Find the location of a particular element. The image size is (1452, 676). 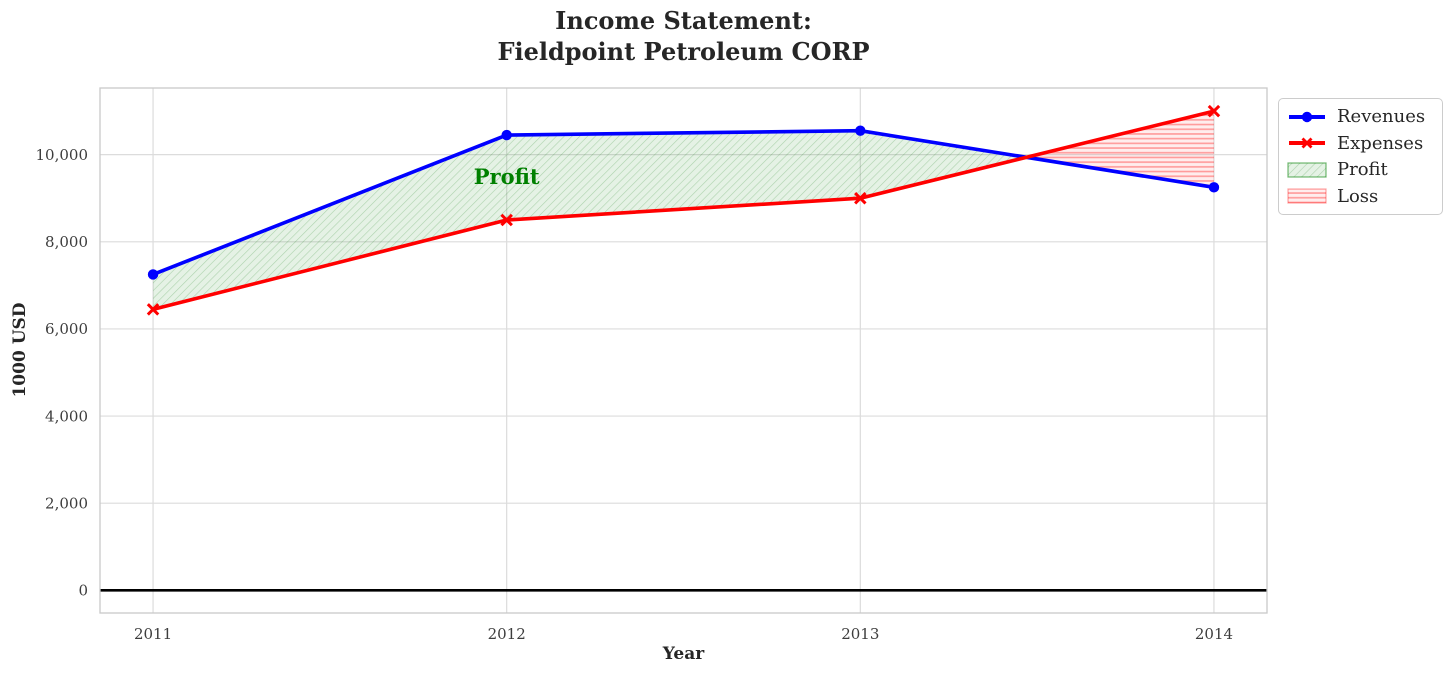

legend-item-revenues: Revenues is located at coordinates (1360, 117).